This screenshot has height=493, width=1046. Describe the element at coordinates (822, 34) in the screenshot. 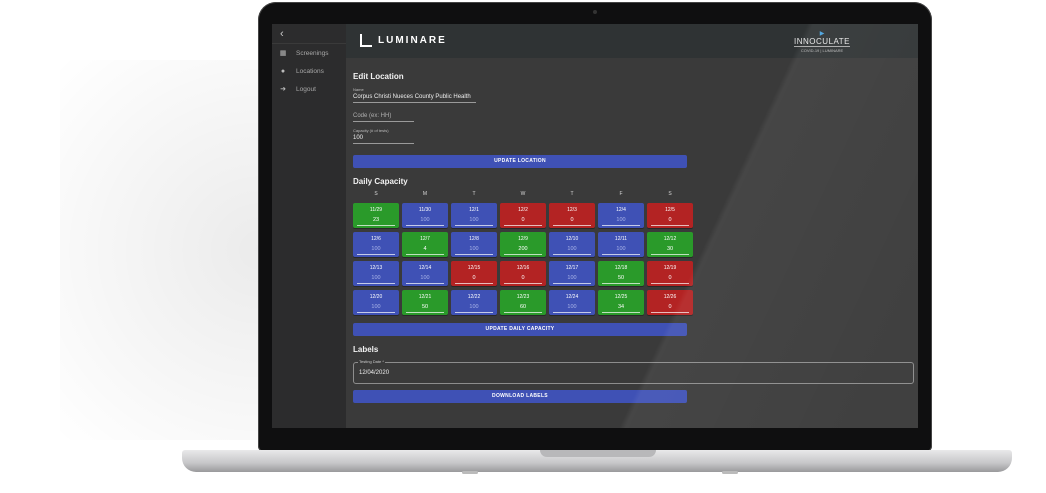

I see `triangle-icon: ▶` at that location.